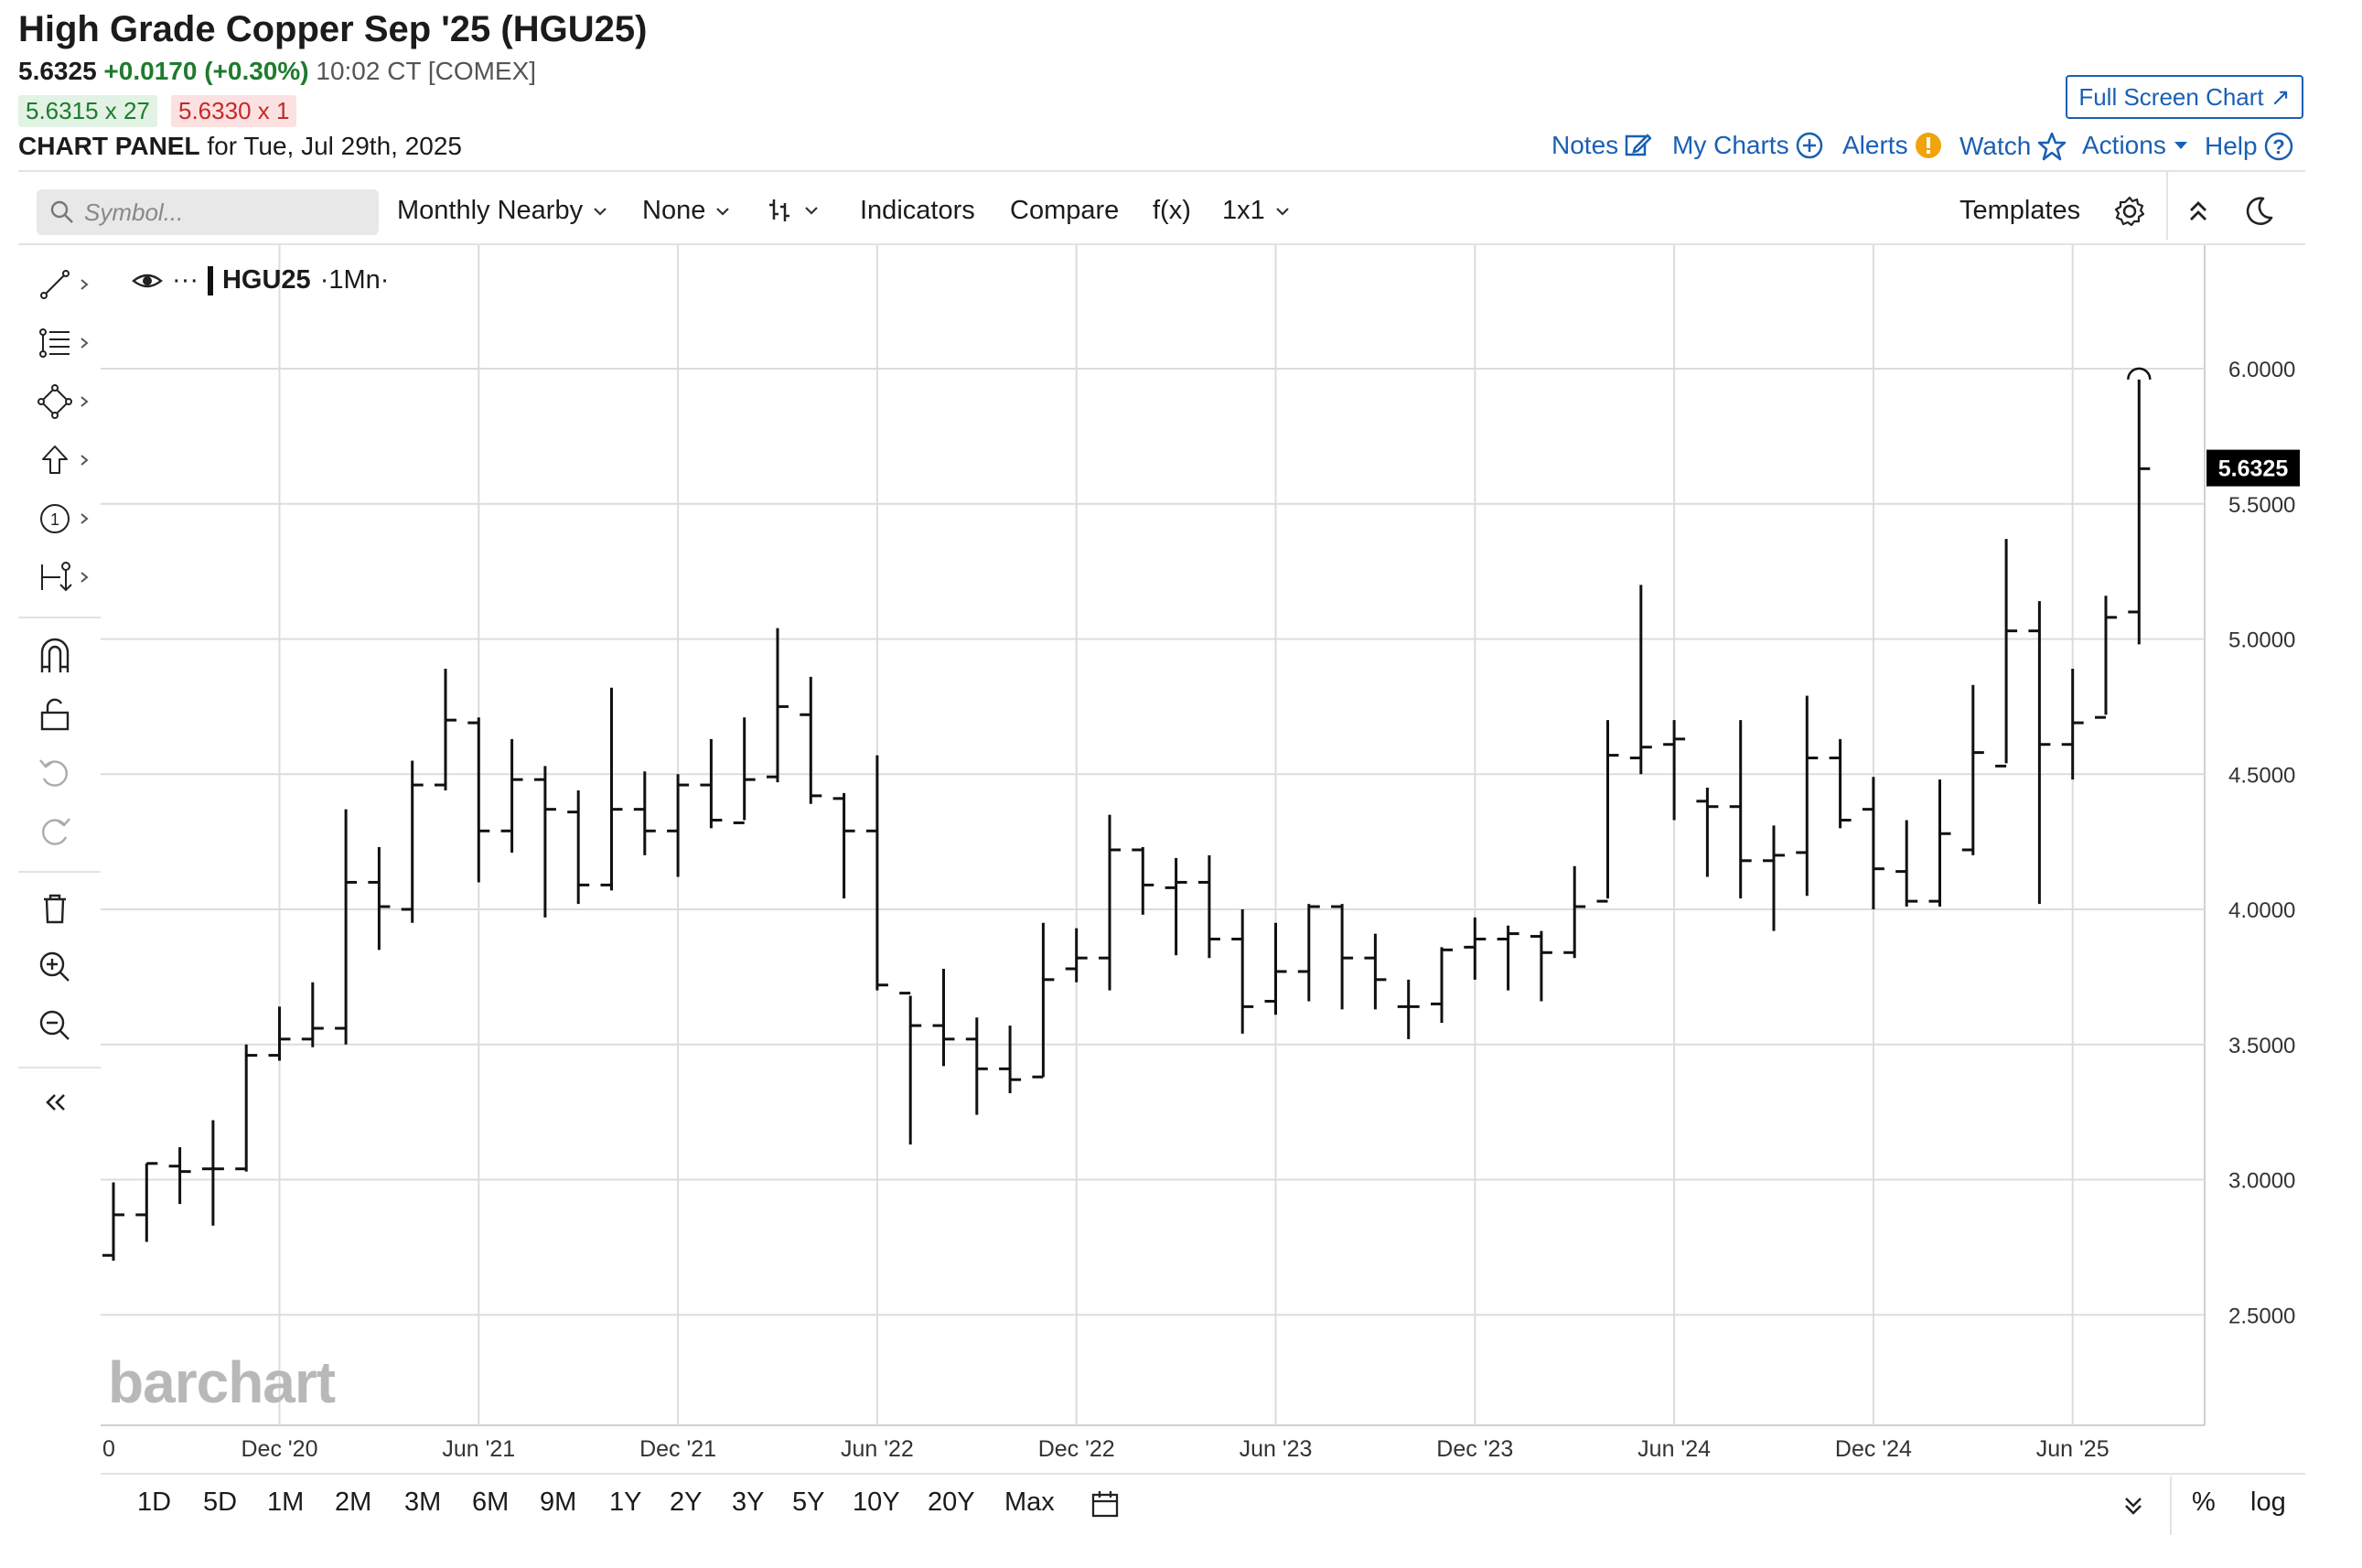 This screenshot has width=2362, height=1568. I want to click on templates-button: Templates, so click(2020, 210).